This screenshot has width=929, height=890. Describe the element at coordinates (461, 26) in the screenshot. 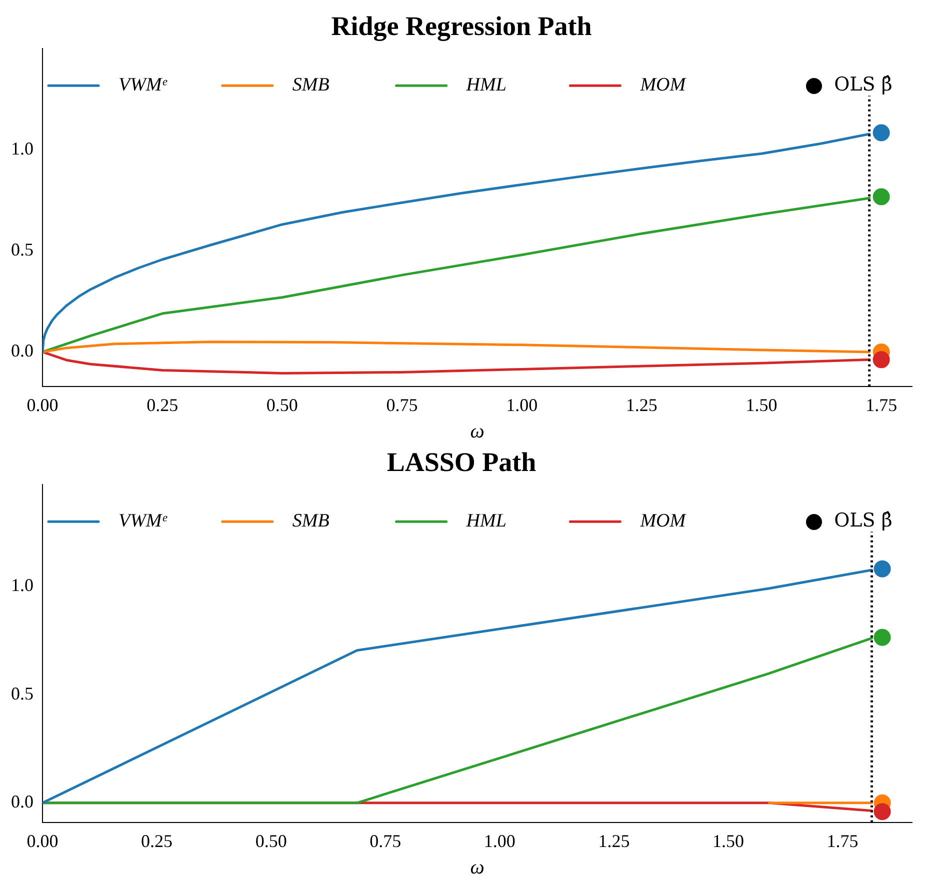

I see `chart-title: Ridge Regression Path` at that location.